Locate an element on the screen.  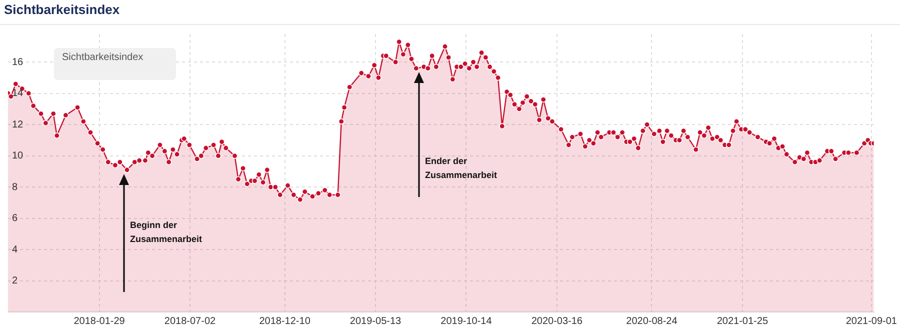
x-tick-label: 2020-03-16 is located at coordinates (557, 321).